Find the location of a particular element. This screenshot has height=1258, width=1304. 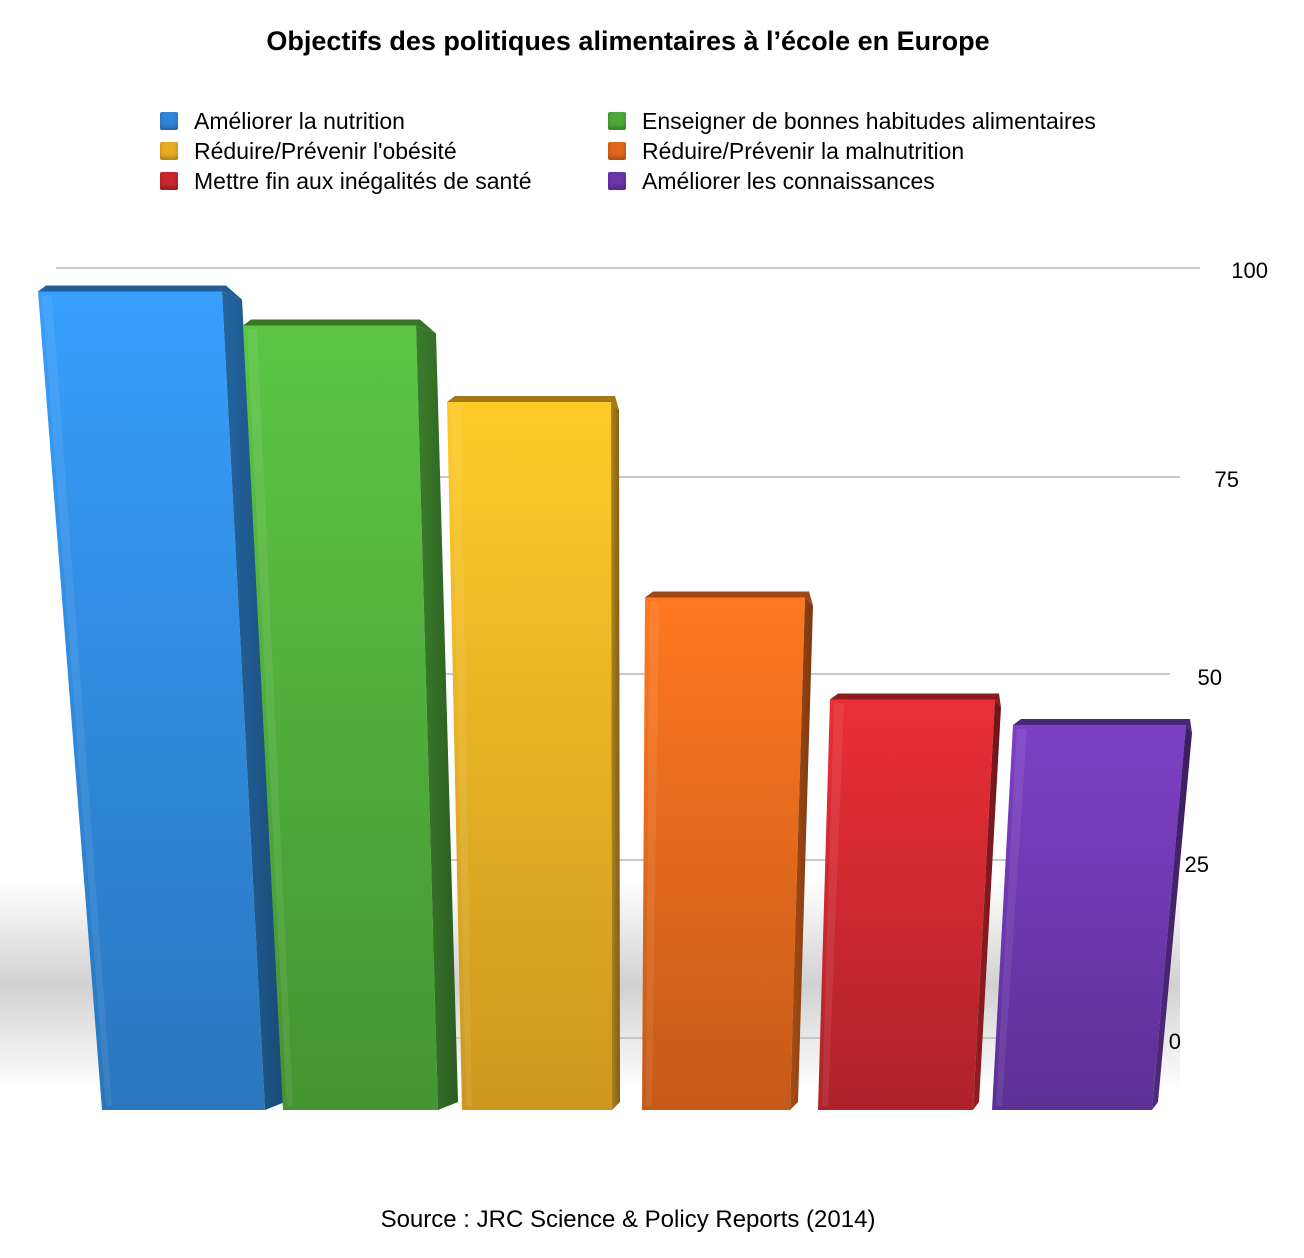

legend-swatch-inegalites is located at coordinates (169, 181).